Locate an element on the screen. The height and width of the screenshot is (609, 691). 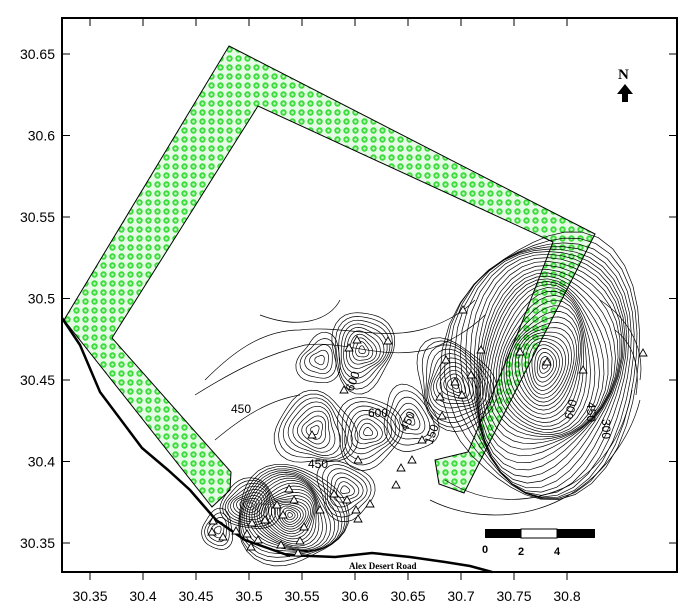
y-tick-label: 30.65 is located at coordinates (37, 54).